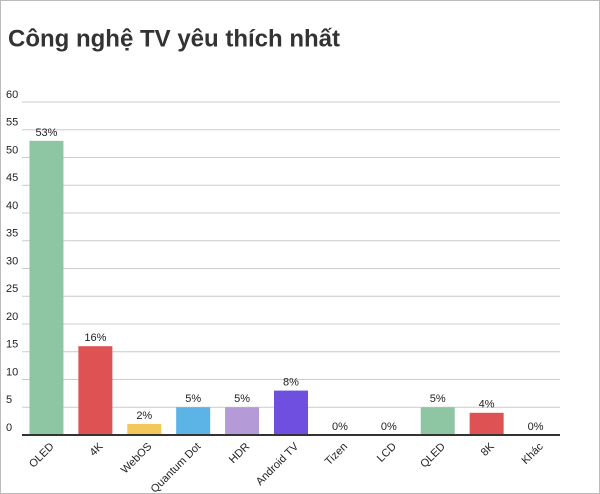  What do you see at coordinates (144, 416) in the screenshot?
I see `value-label: 2%` at bounding box center [144, 416].